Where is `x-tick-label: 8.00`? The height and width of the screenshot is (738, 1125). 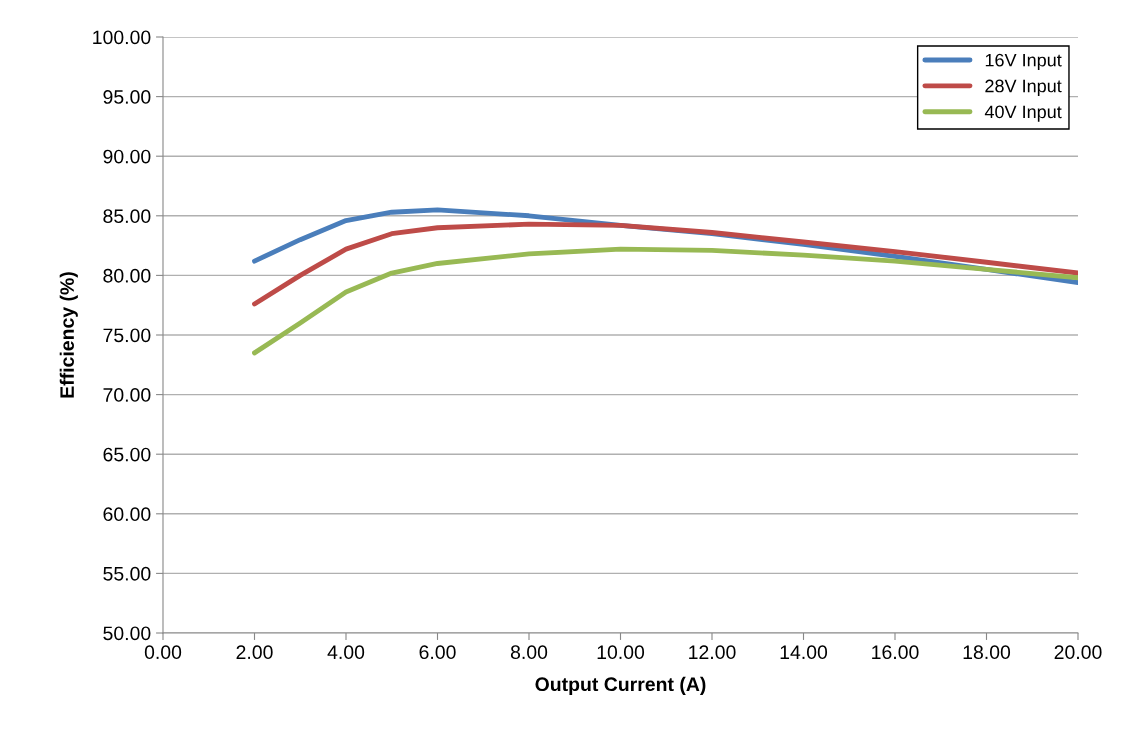
x-tick-label: 8.00 is located at coordinates (529, 652).